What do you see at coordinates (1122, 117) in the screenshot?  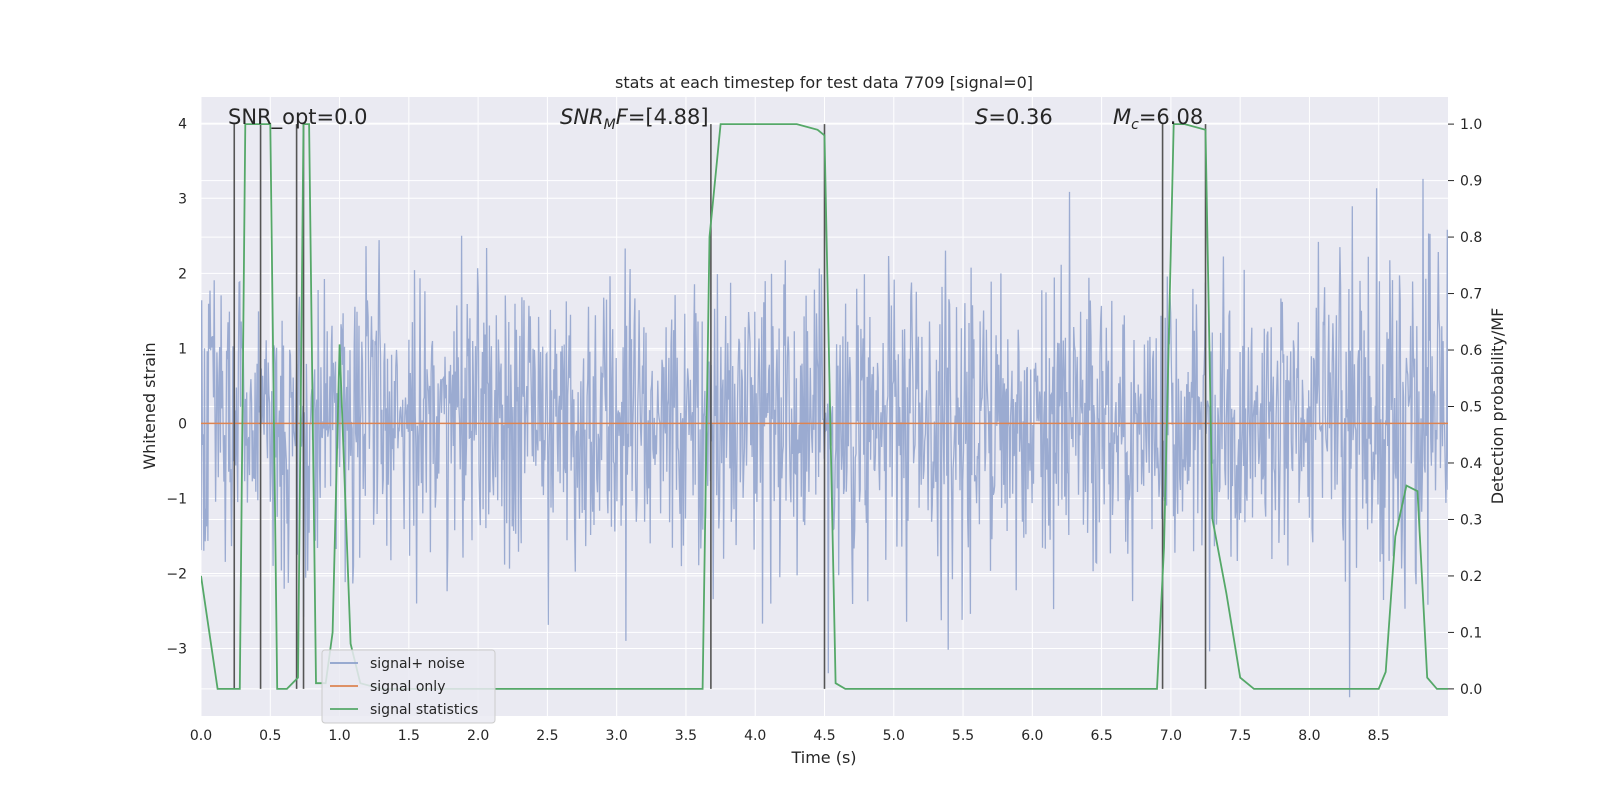 I see `mc-symbol: M` at bounding box center [1122, 117].